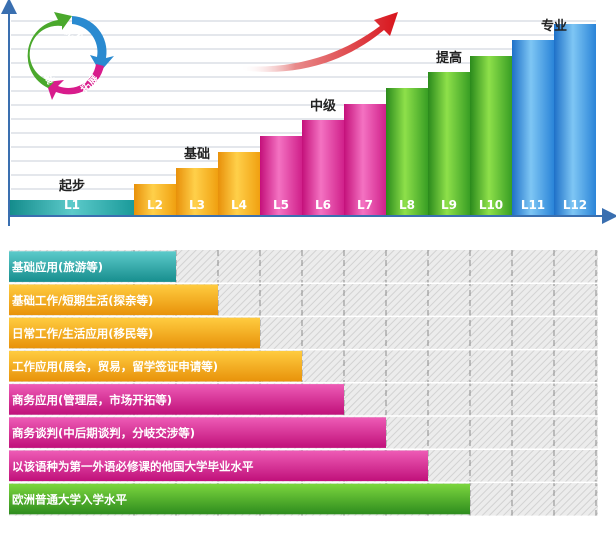 The image size is (616, 538). I want to click on bar-label-l11: L11, so click(533, 205).